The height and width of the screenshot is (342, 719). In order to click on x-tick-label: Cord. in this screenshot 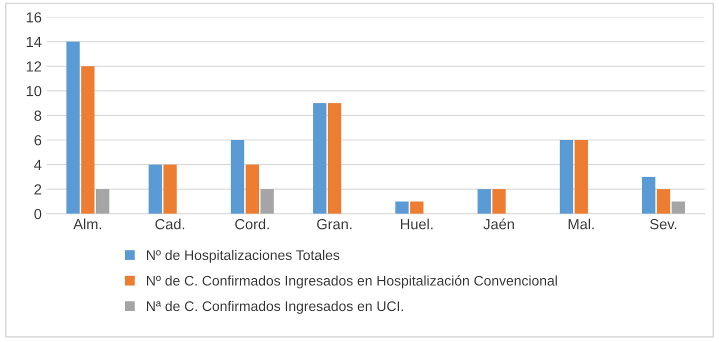, I will do `click(252, 224)`.